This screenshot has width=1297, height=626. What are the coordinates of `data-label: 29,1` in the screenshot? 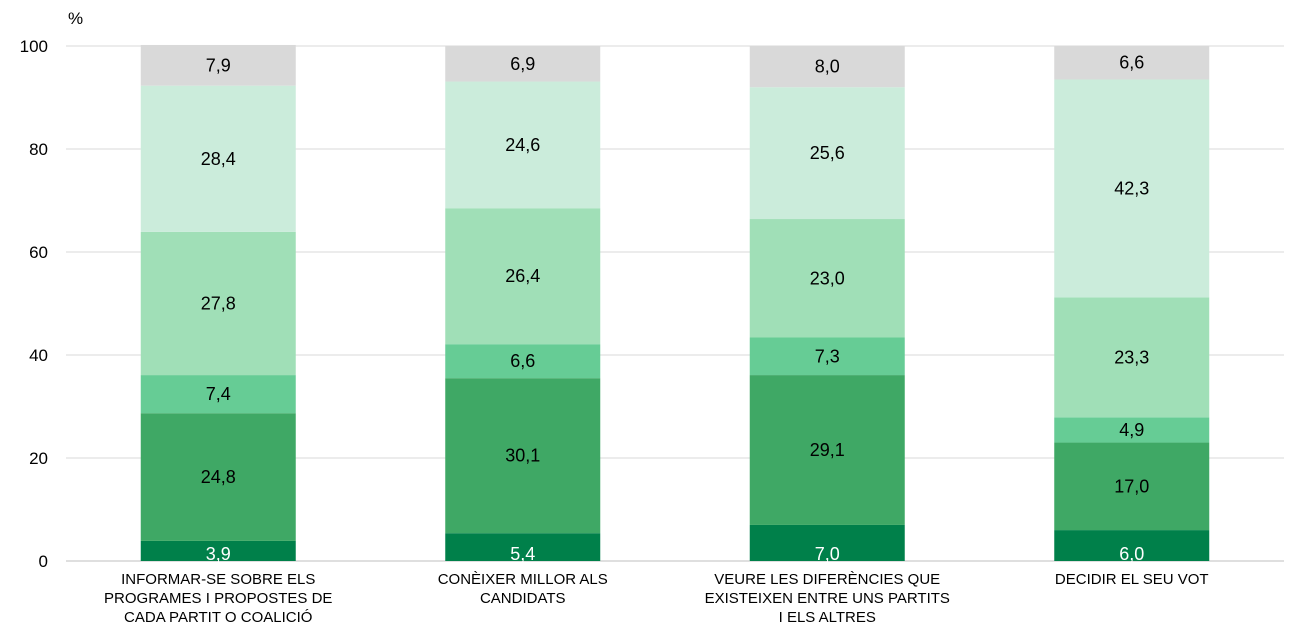 It's located at (827, 450).